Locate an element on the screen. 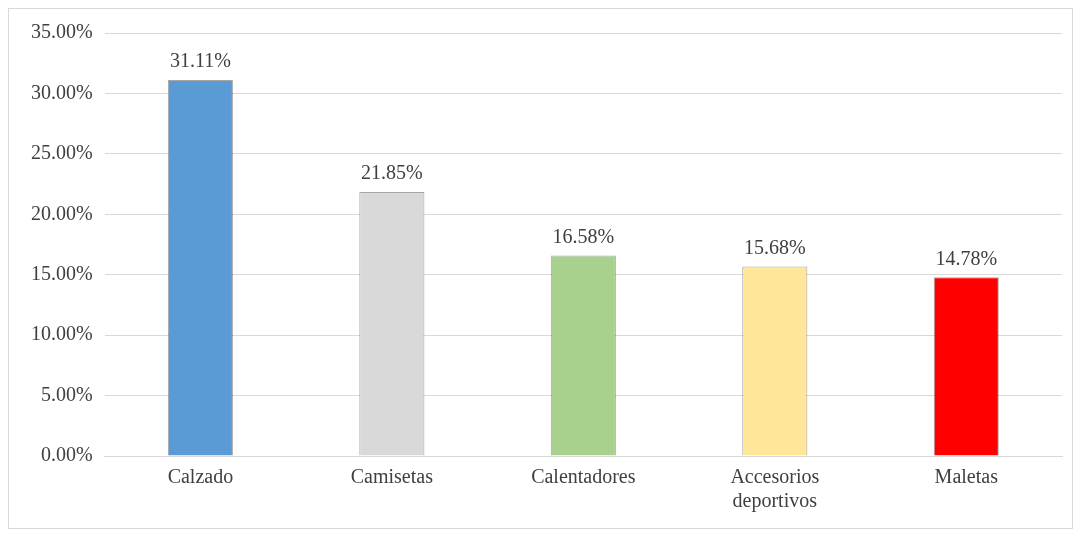  x-tick-label: Maletas is located at coordinates (966, 476).